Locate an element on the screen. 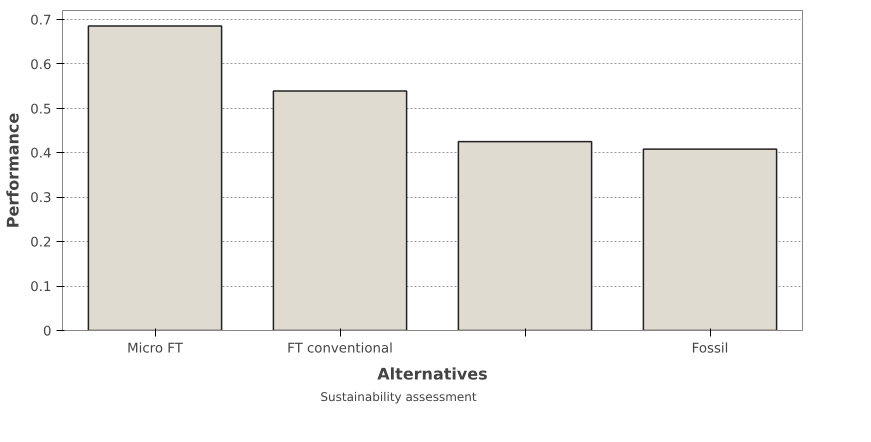 This screenshot has width=871, height=442. y-tick-label: 0.5 is located at coordinates (41, 110).